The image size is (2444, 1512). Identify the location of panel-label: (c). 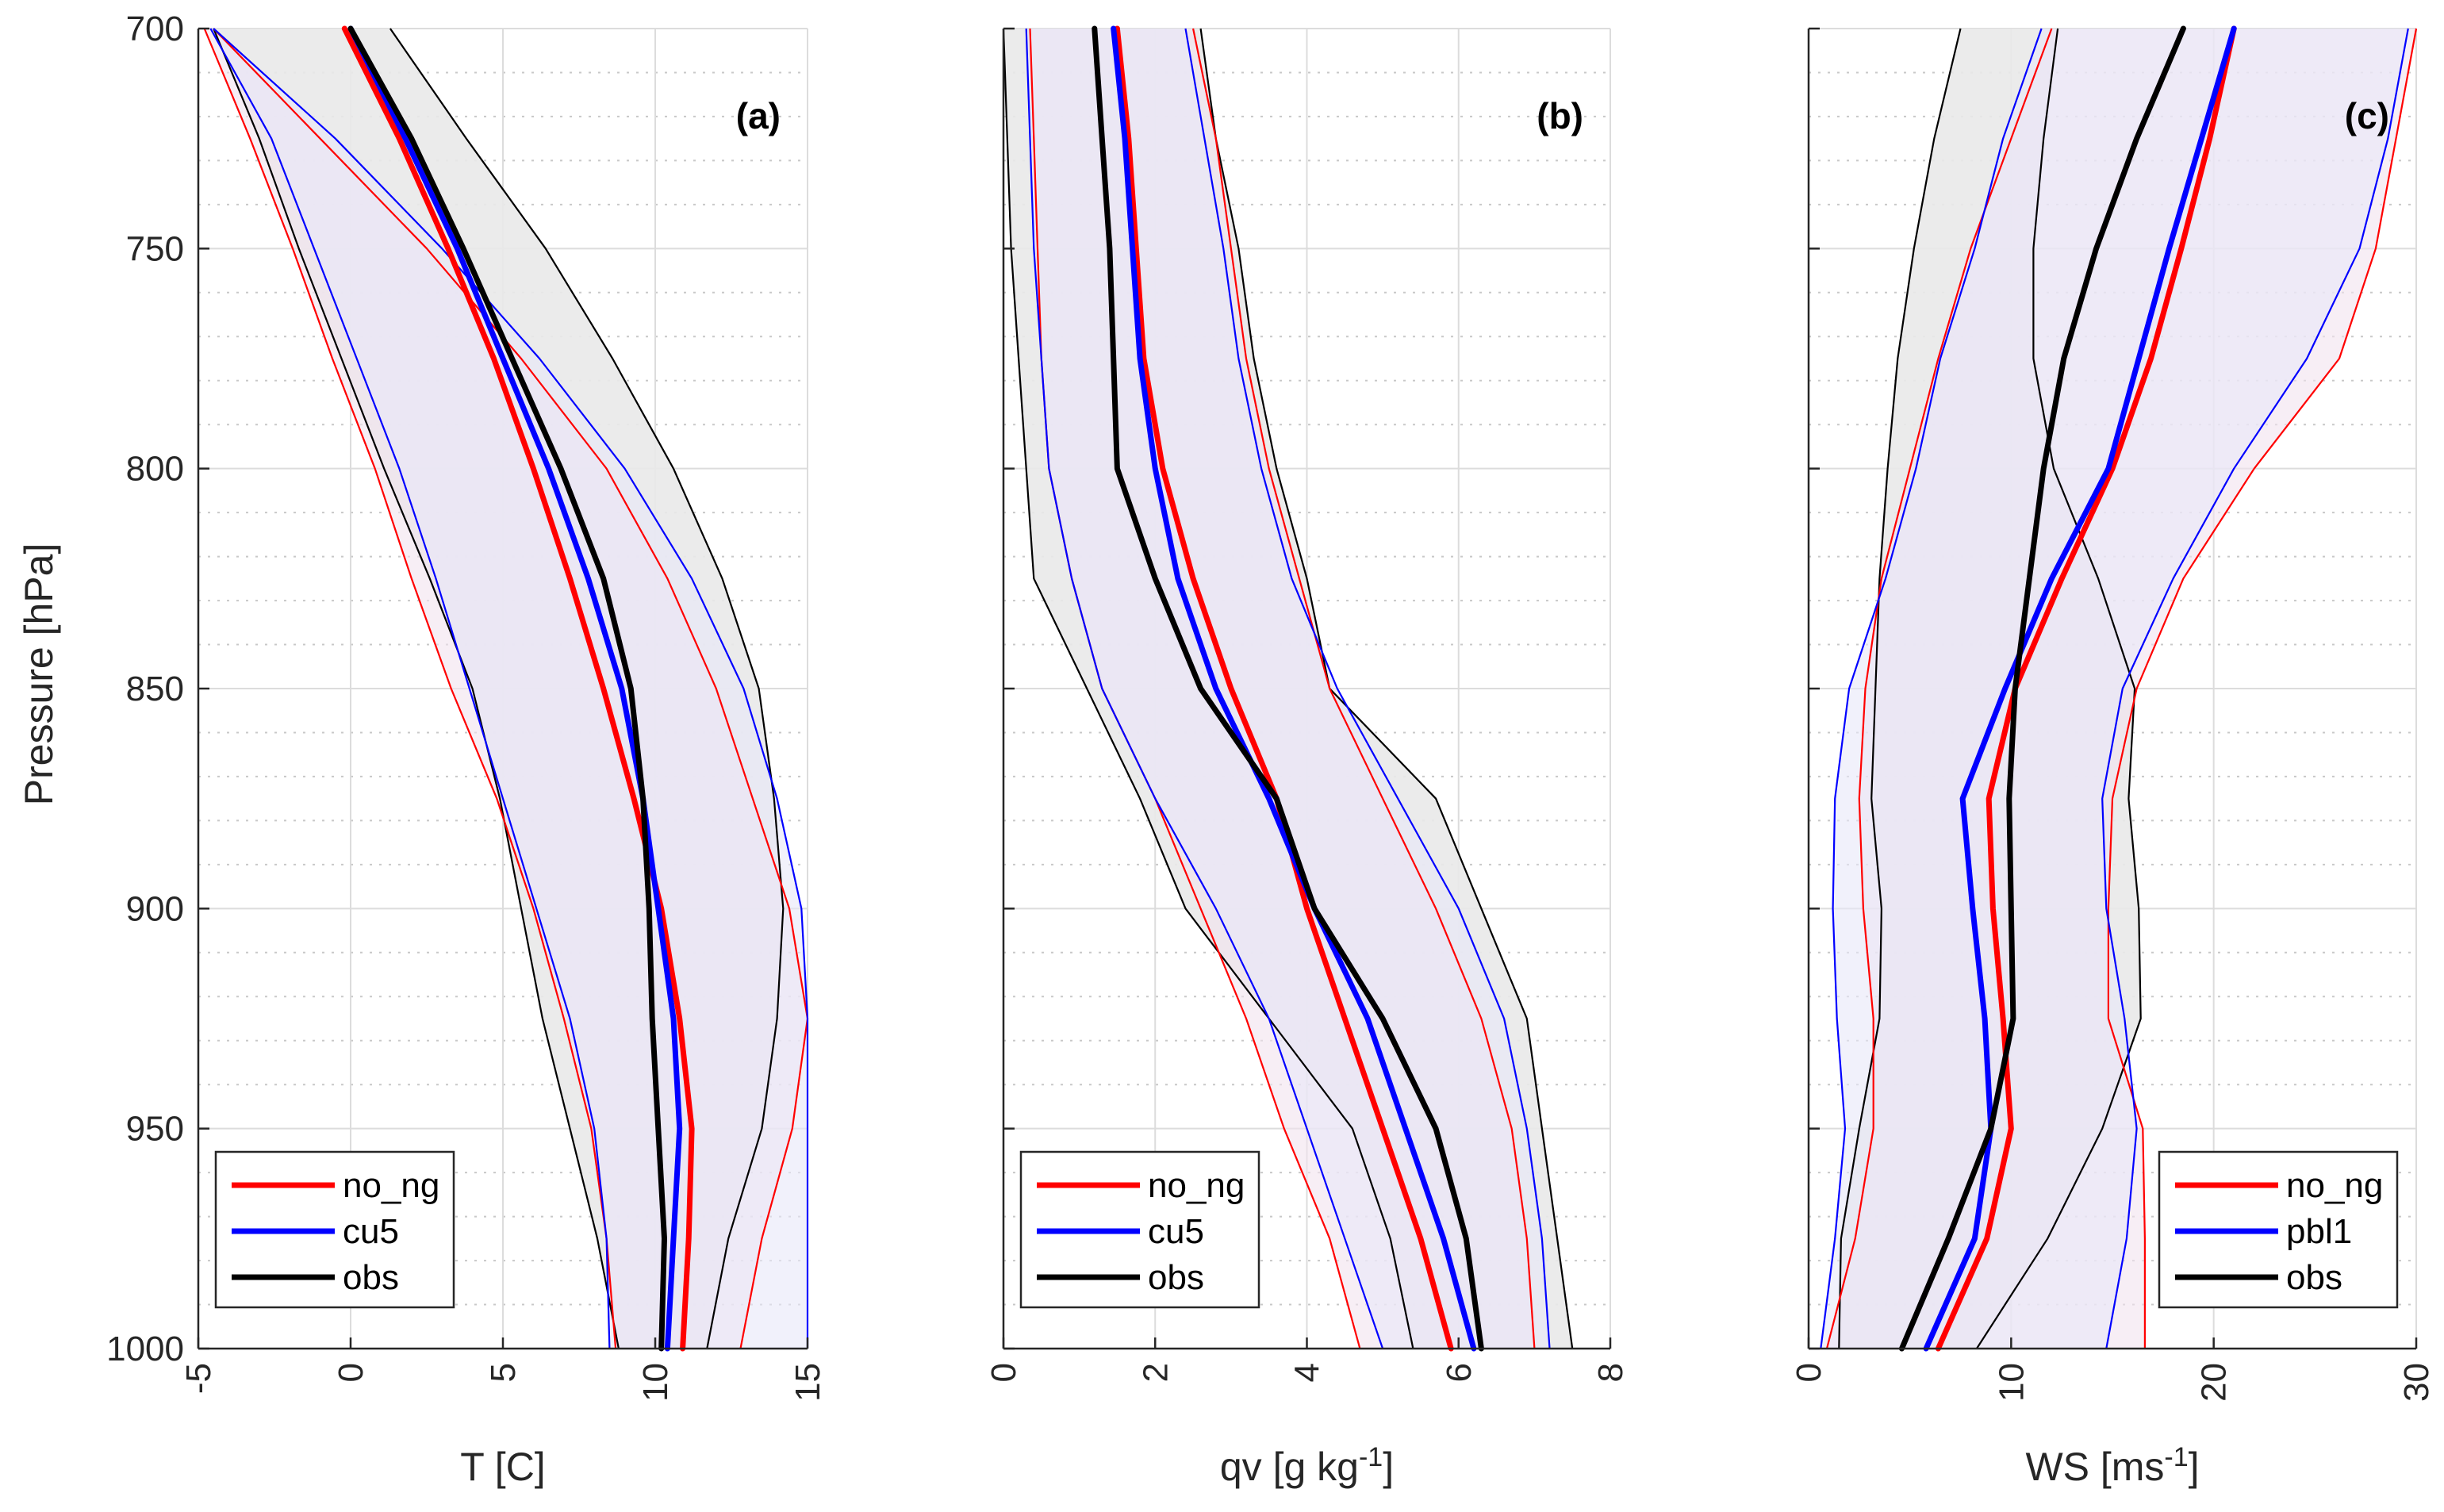
(2367, 116).